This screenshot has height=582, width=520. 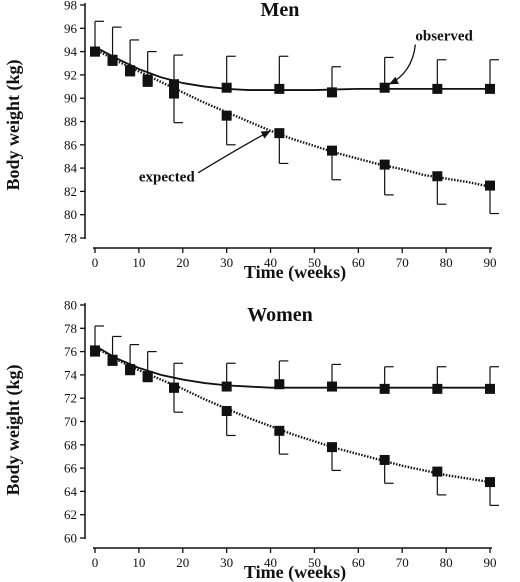 I want to click on y-tick-label: 86, so click(x=71, y=144).